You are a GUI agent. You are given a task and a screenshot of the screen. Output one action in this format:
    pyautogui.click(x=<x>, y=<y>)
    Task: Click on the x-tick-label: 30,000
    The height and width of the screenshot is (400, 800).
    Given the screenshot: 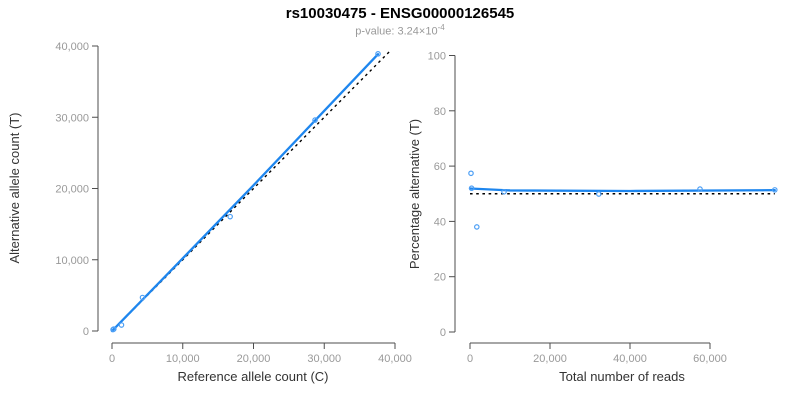 What is the action you would take?
    pyautogui.click(x=324, y=359)
    